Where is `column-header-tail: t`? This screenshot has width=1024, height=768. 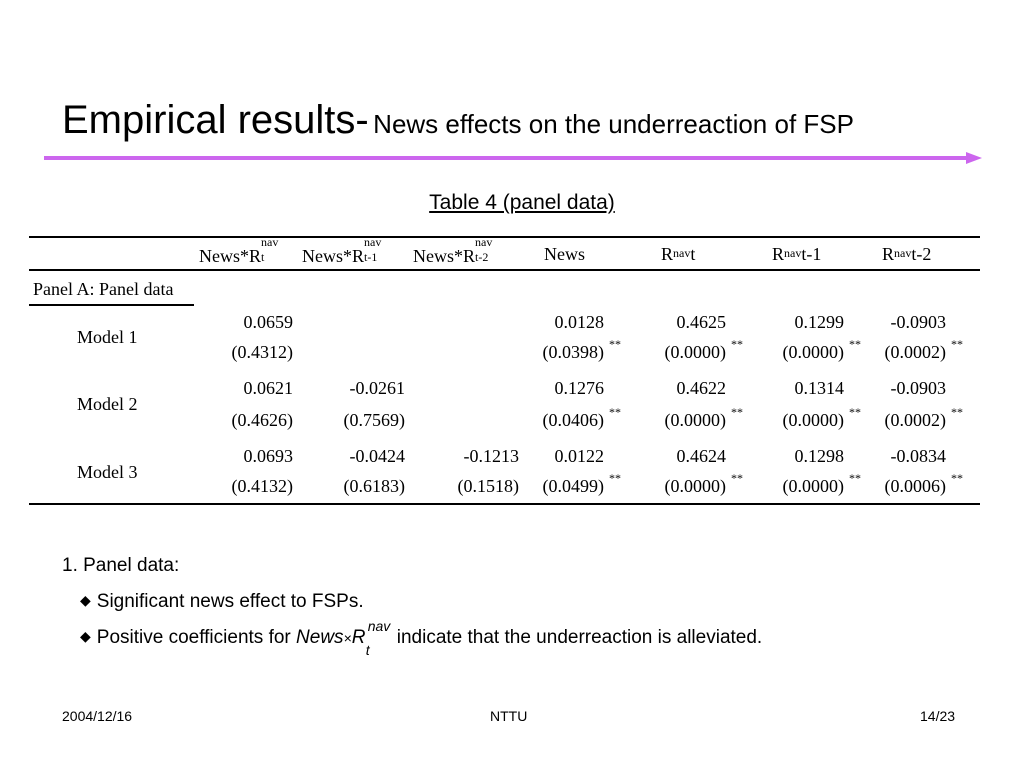
column-header-tail: t is located at coordinates (693, 254).